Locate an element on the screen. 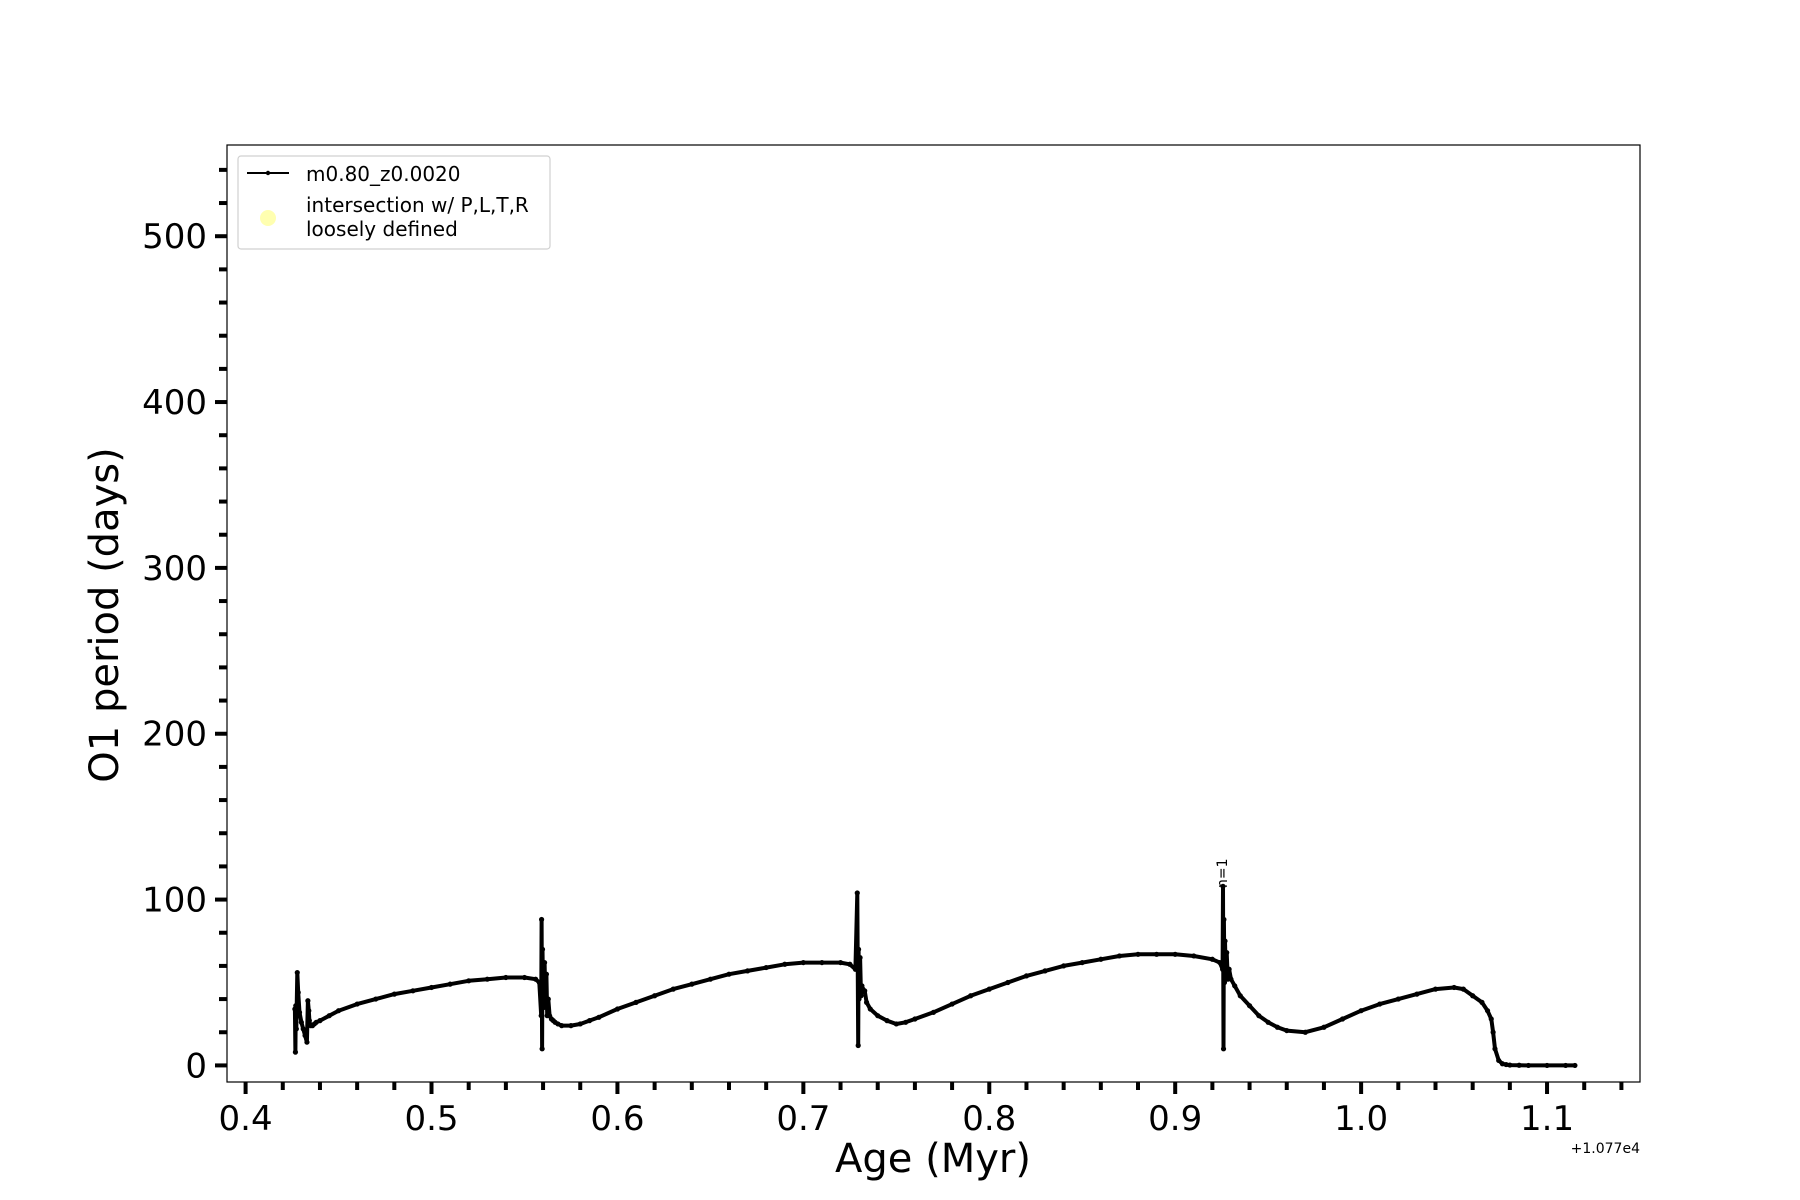 This screenshot has width=1800, height=1200. y-tick-label: 500 is located at coordinates (174, 237).